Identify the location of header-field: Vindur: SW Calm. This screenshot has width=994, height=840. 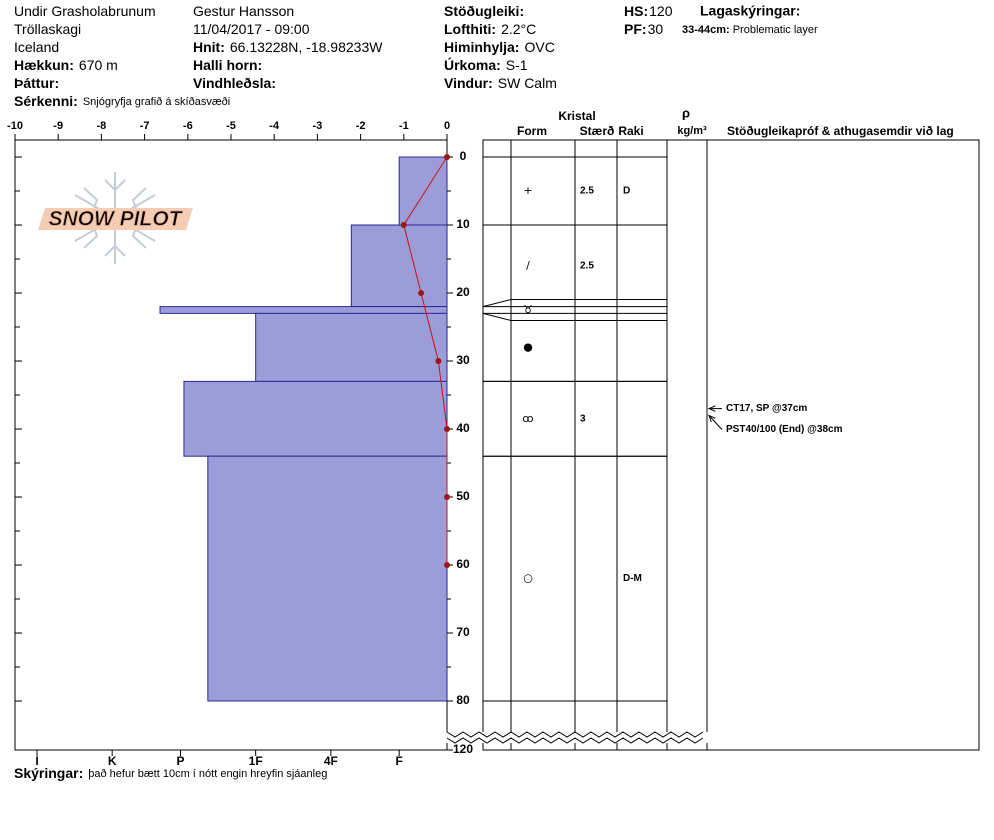
(500, 83).